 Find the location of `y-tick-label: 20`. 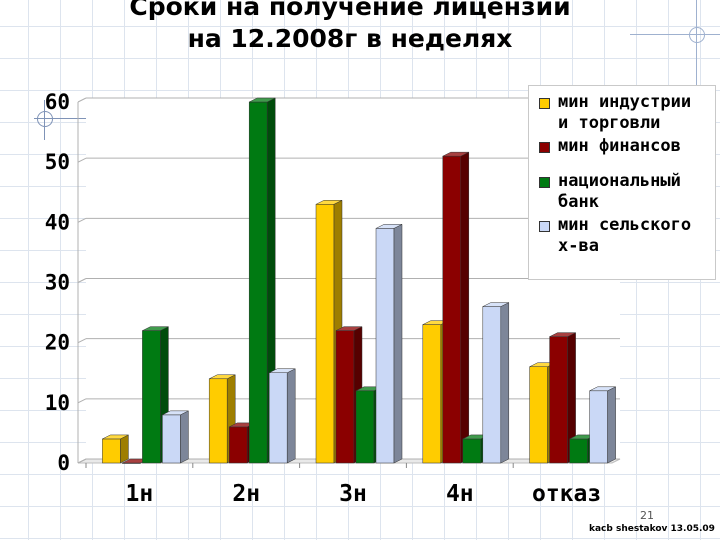

y-tick-label: 20 is located at coordinates (57, 343).